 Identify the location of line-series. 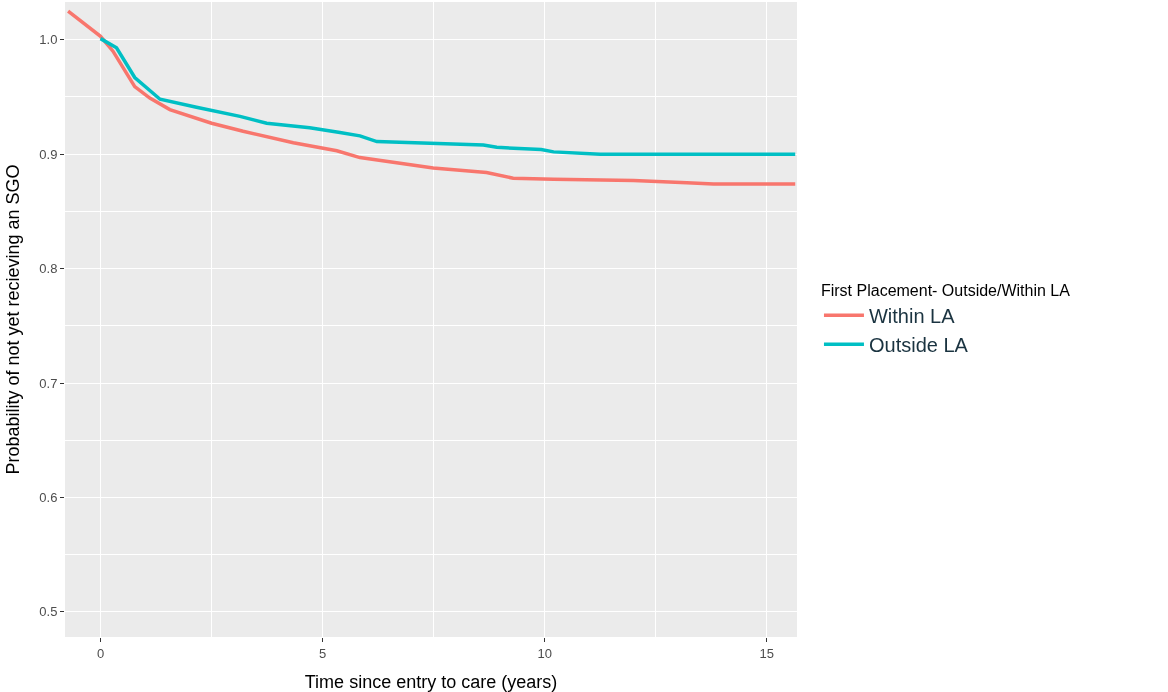
(447, 96).